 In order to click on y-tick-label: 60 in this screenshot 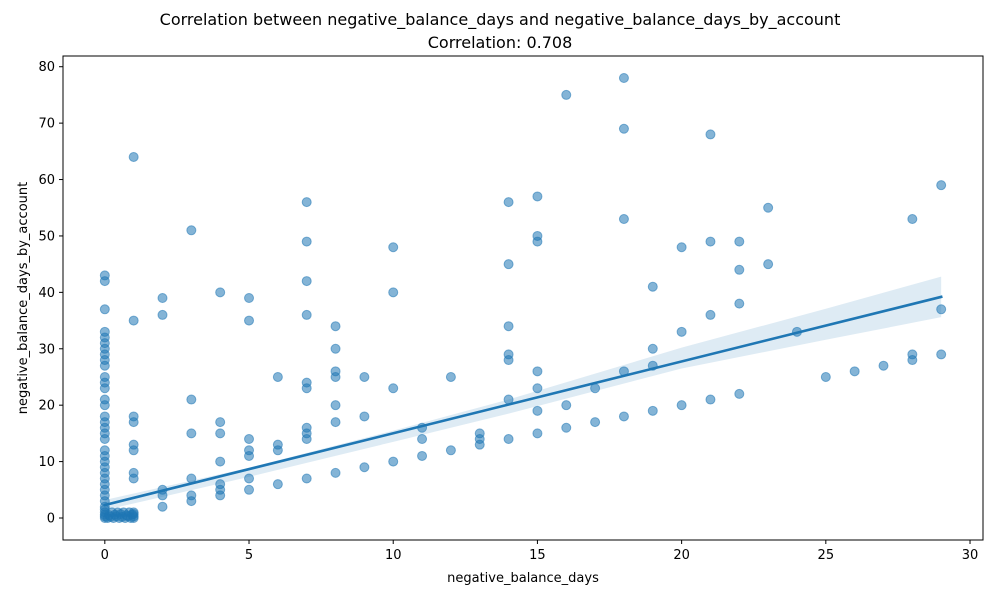, I will do `click(46, 180)`.